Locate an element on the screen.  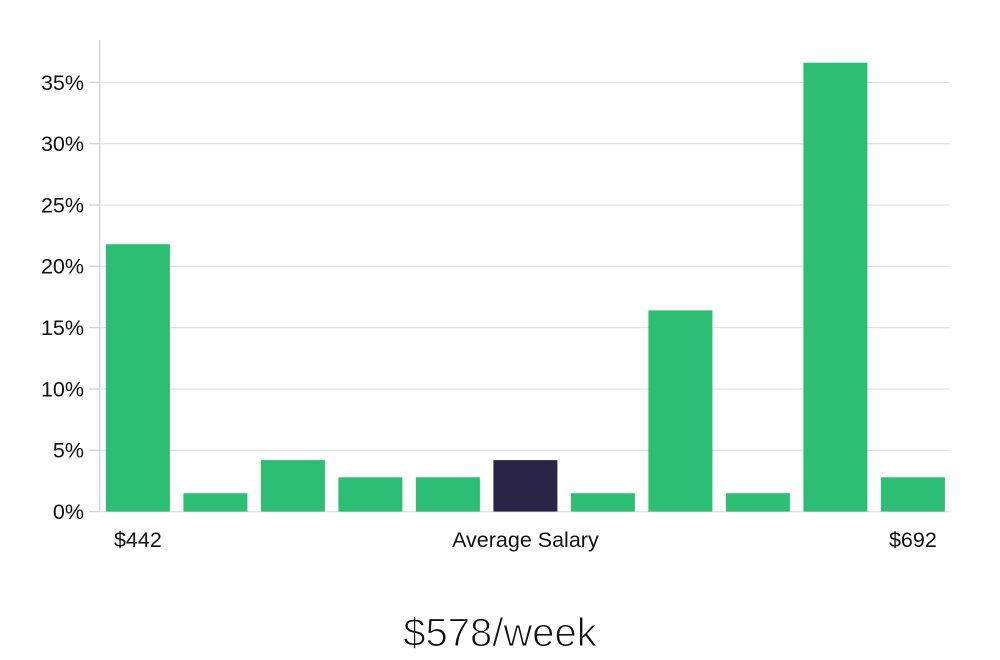
svg-text: $692 is located at coordinates (913, 540).